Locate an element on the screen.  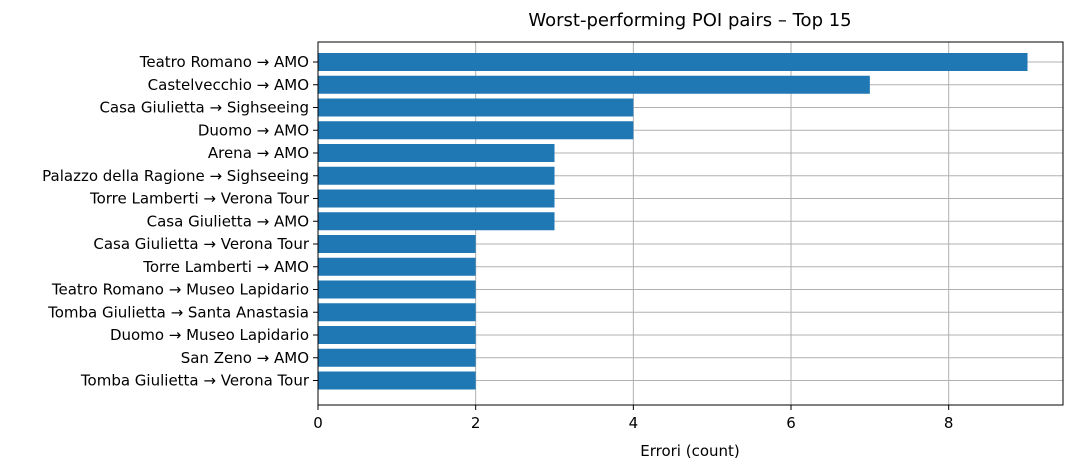
x-tick-label: 6 is located at coordinates (791, 423).